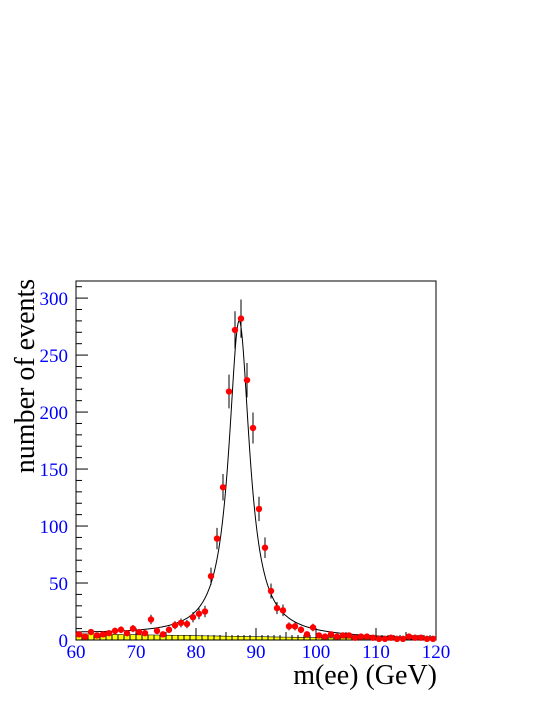 Image resolution: width=554 pixels, height=717 pixels. Describe the element at coordinates (136, 652) in the screenshot. I see `x-tick-label: 70` at that location.